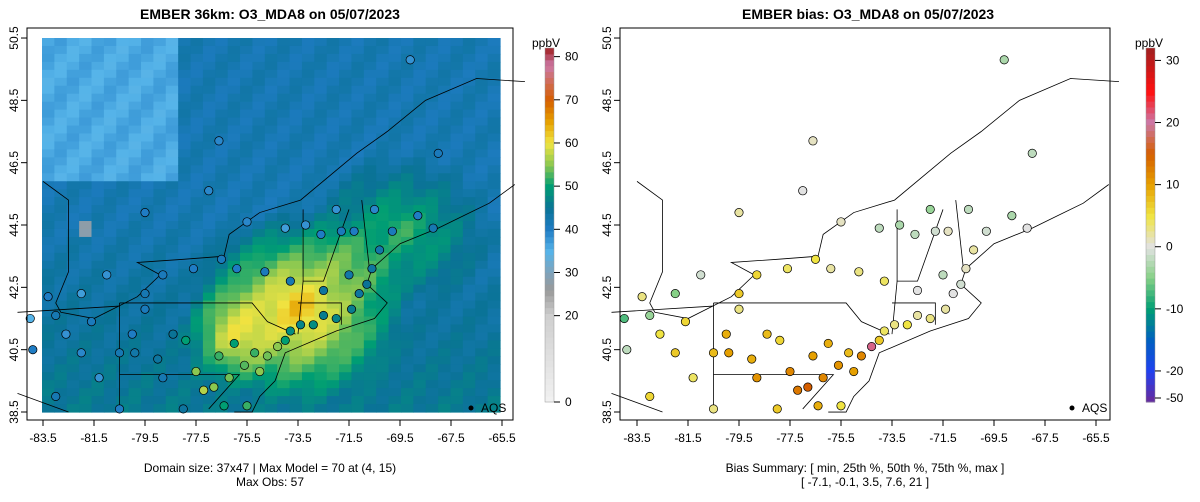 The width and height of the screenshot is (1200, 502). Describe the element at coordinates (637, 438) in the screenshot. I see `x-tick-label: -83.5` at that location.